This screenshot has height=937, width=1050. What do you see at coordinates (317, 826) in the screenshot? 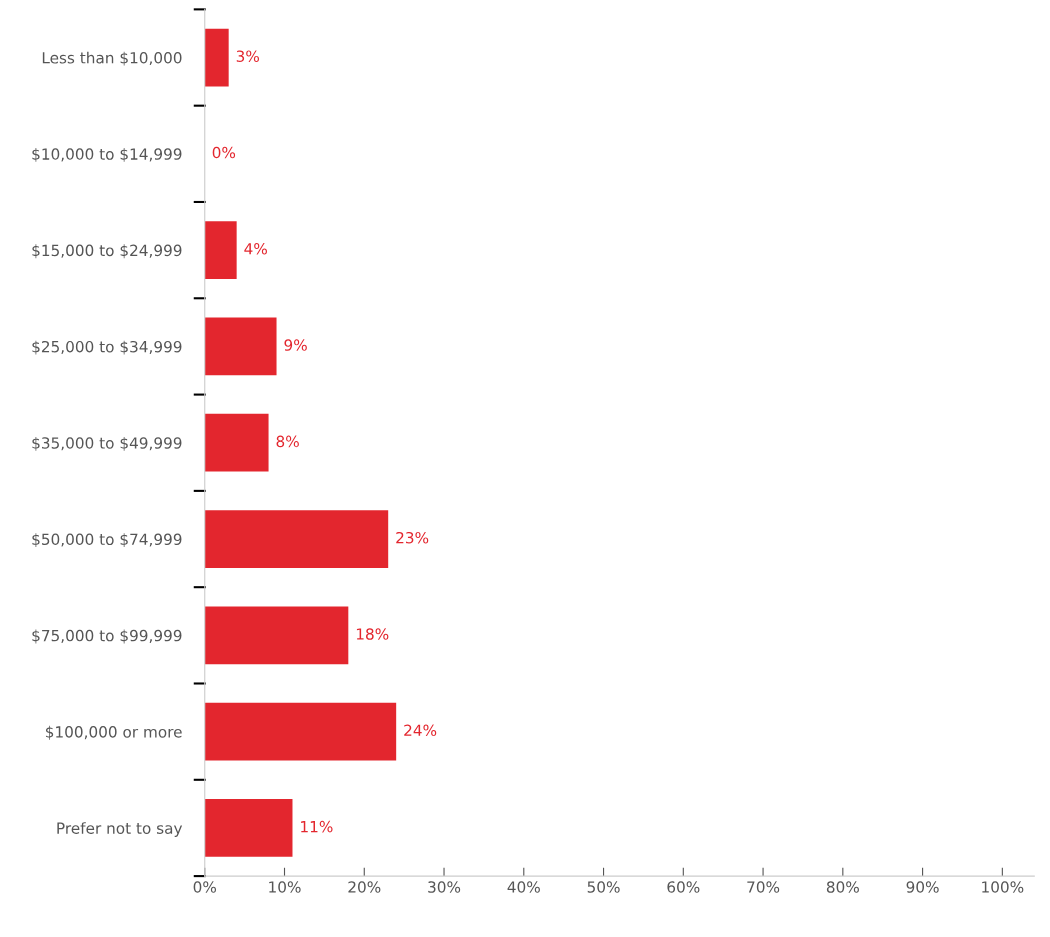
I see `data-label: 11%` at bounding box center [317, 826].